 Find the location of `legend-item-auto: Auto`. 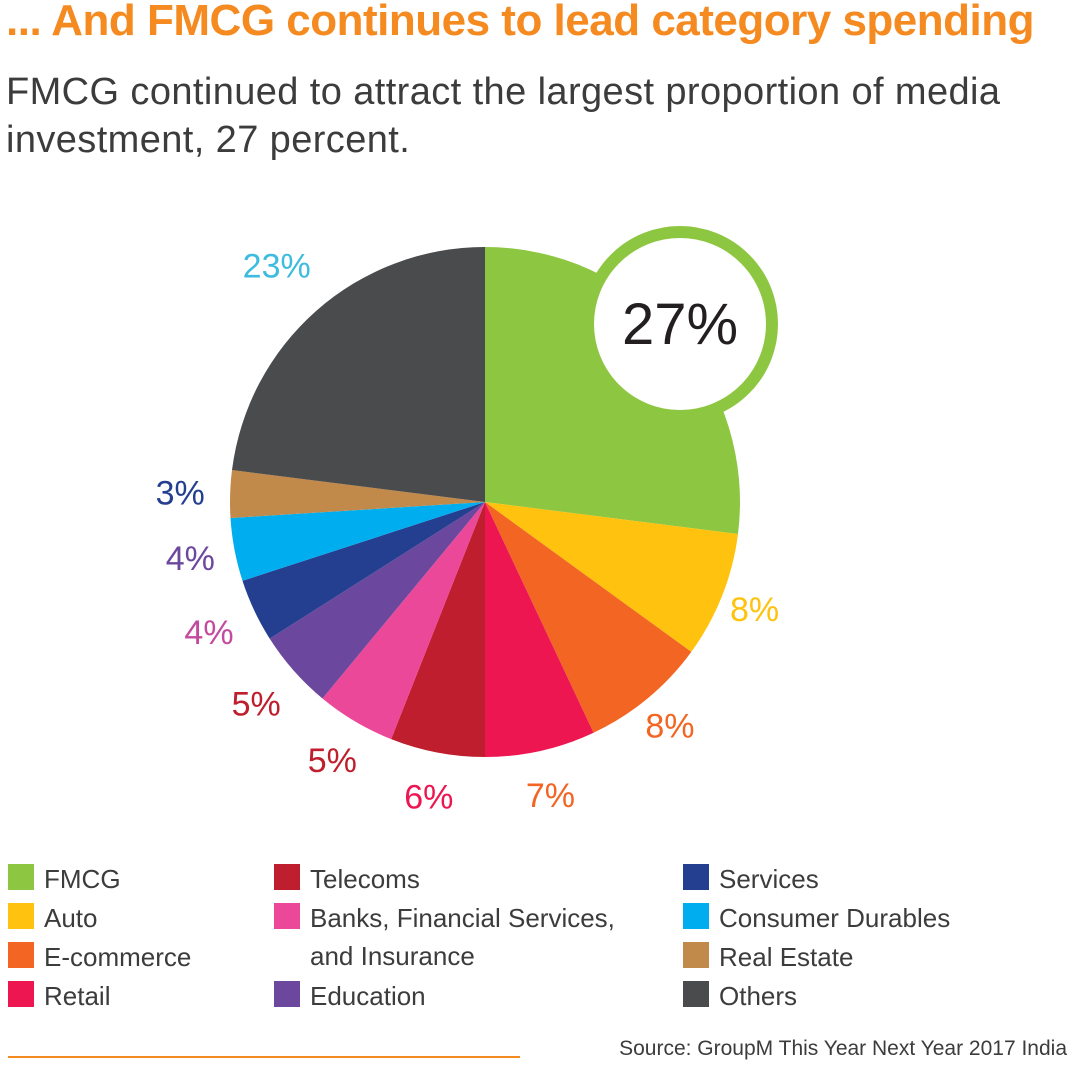

legend-item-auto: Auto is located at coordinates (53, 918).